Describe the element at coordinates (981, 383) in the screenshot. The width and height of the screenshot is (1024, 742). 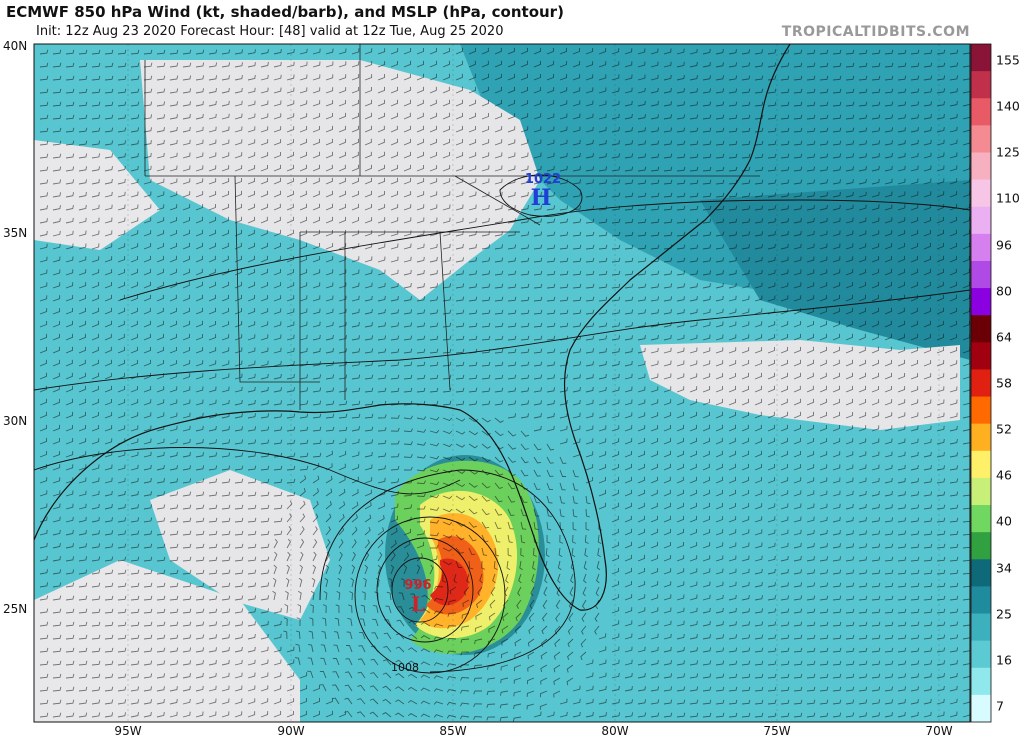
I see `colorbar` at that location.